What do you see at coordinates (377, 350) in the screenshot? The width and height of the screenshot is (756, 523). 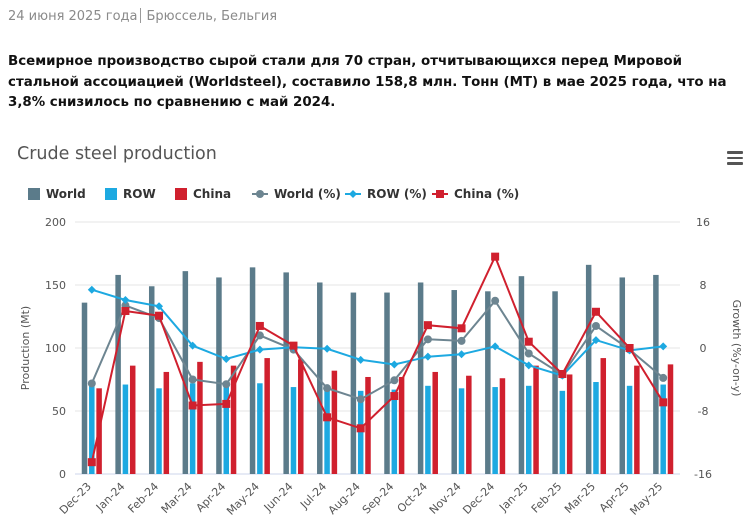 I see `line-world` at bounding box center [377, 350].